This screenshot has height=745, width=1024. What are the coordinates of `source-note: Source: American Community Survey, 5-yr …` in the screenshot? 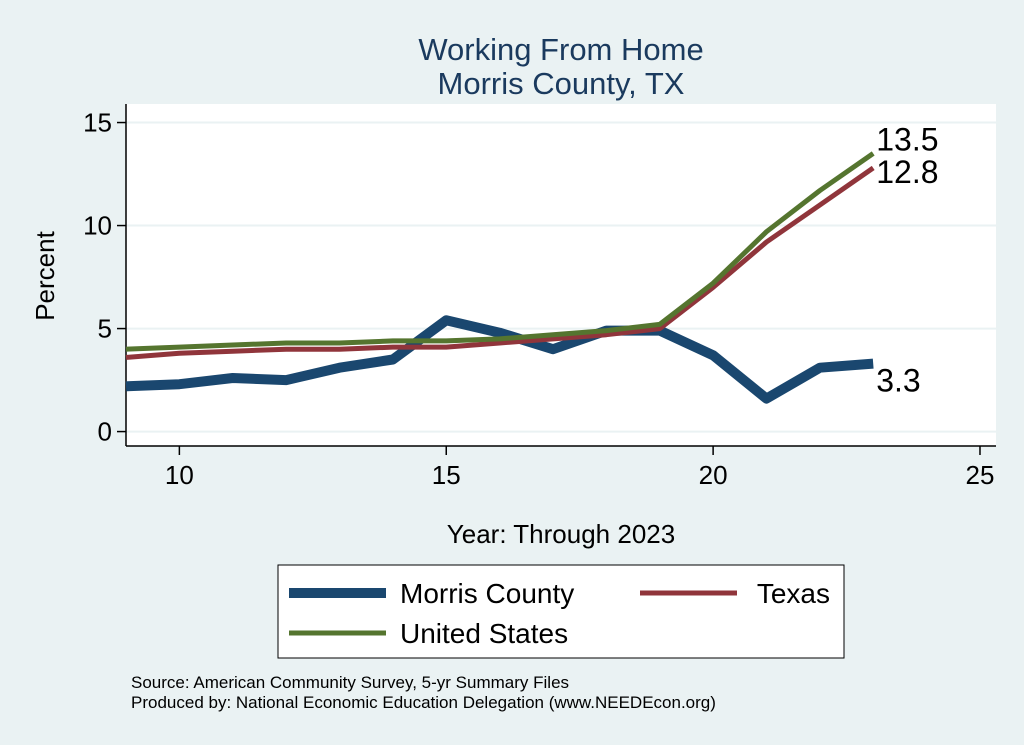 It's located at (350, 682).